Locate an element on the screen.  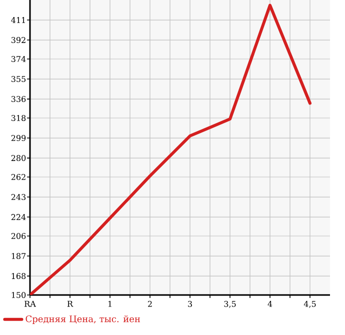
x-tick-label: 4 is located at coordinates (270, 303).